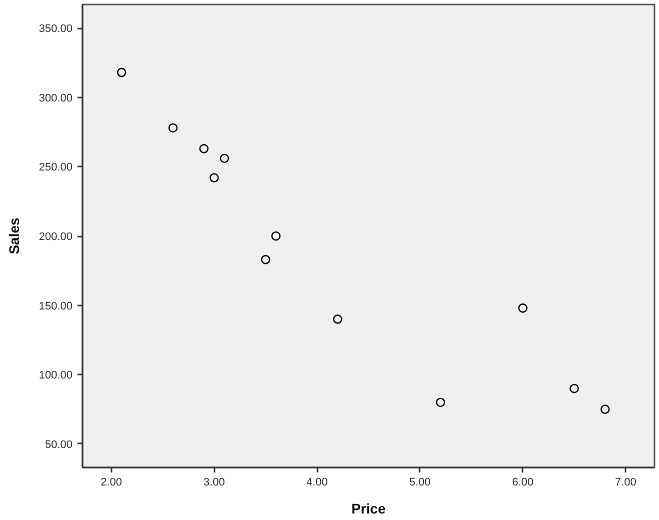  What do you see at coordinates (55, 168) in the screenshot?
I see `y-tick-label: 250.00` at bounding box center [55, 168].